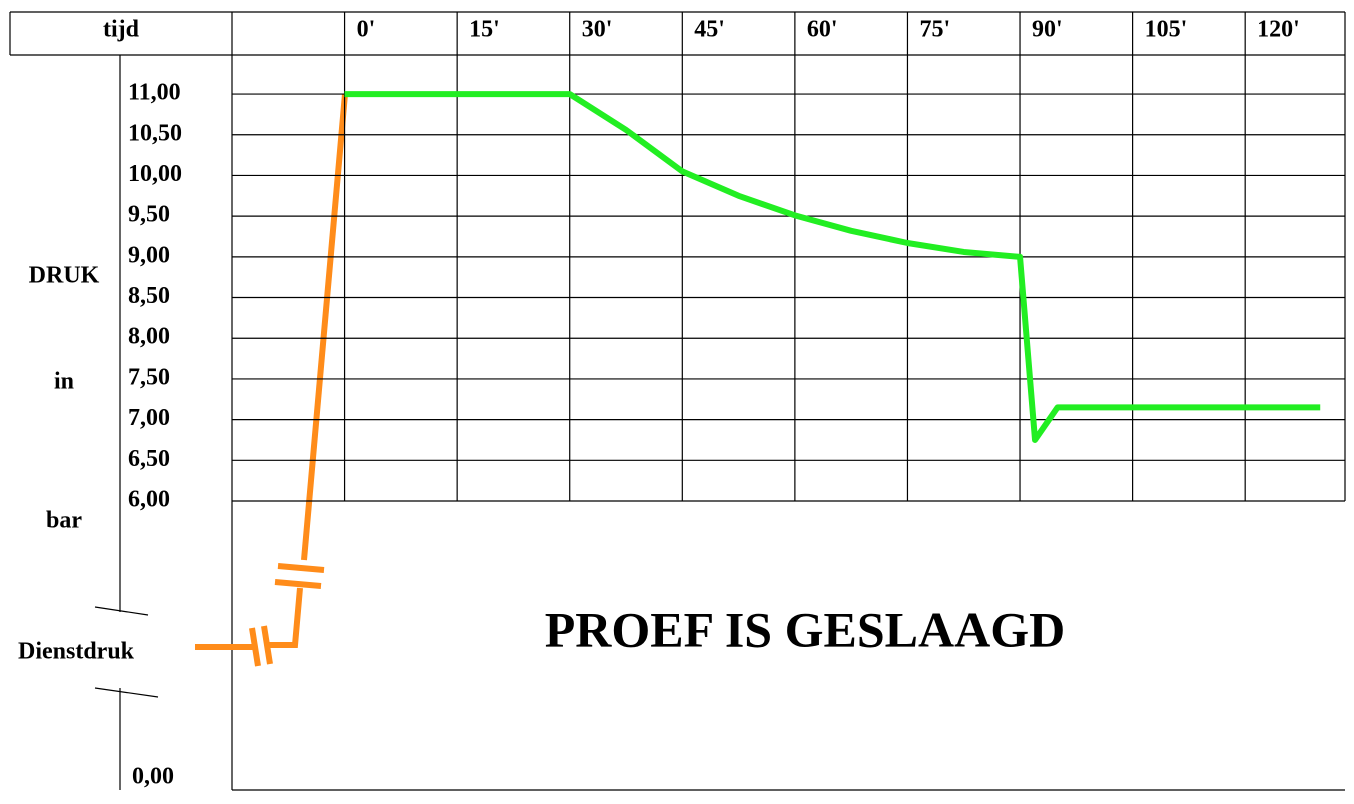  What do you see at coordinates (149, 418) in the screenshot?
I see `y-tick-label: 7,00` at bounding box center [149, 418].